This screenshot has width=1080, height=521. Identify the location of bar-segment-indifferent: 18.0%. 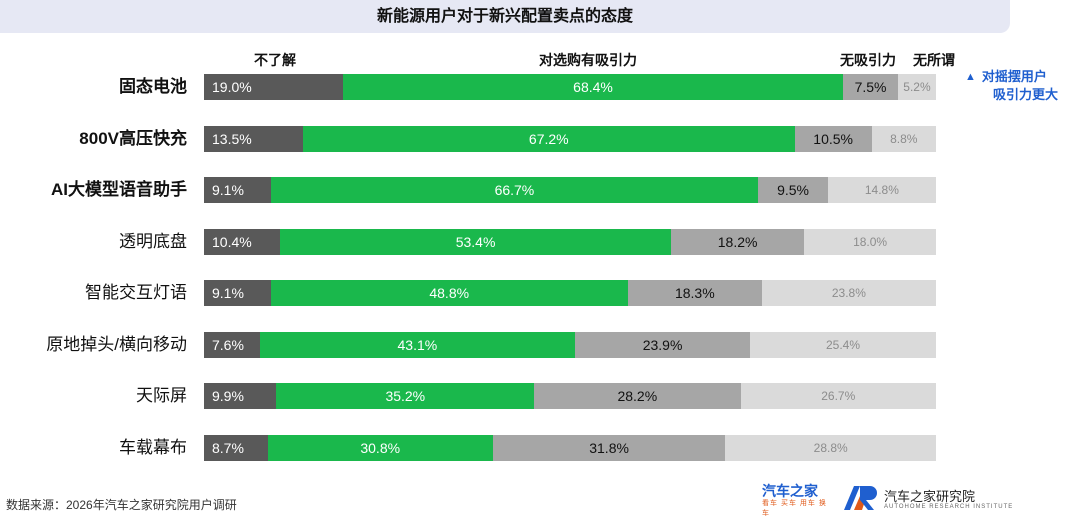
(870, 242).